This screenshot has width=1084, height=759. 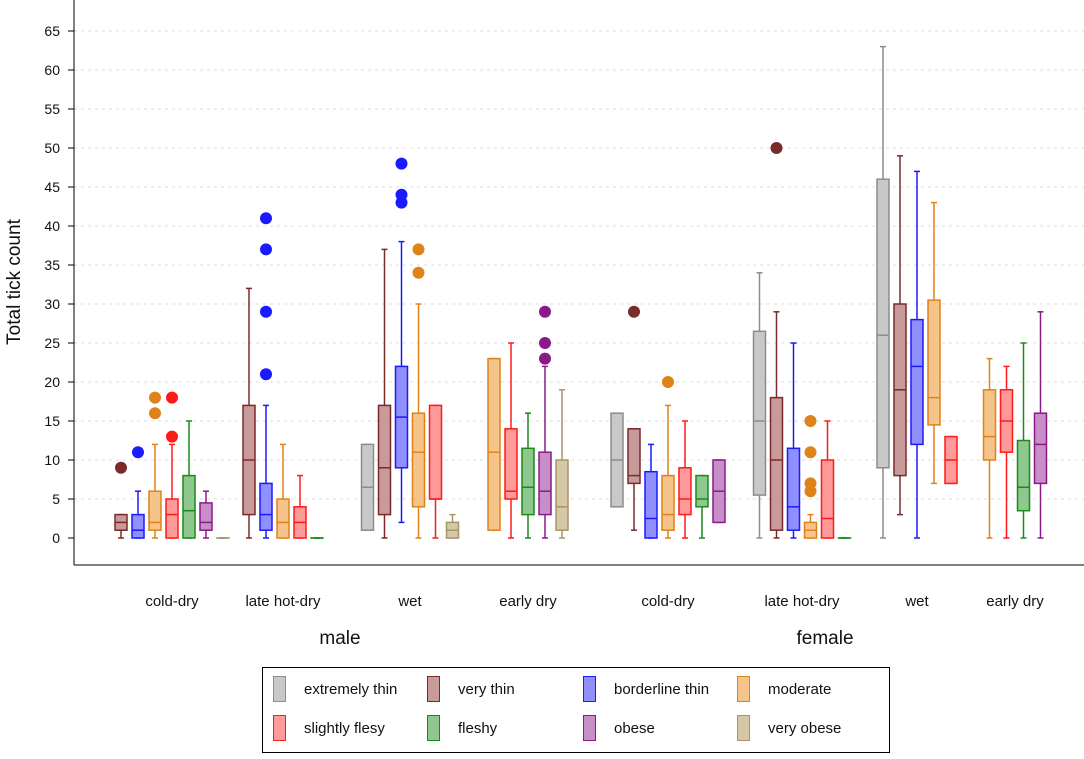 I want to click on legend-item-obese: obese, so click(x=619, y=728).